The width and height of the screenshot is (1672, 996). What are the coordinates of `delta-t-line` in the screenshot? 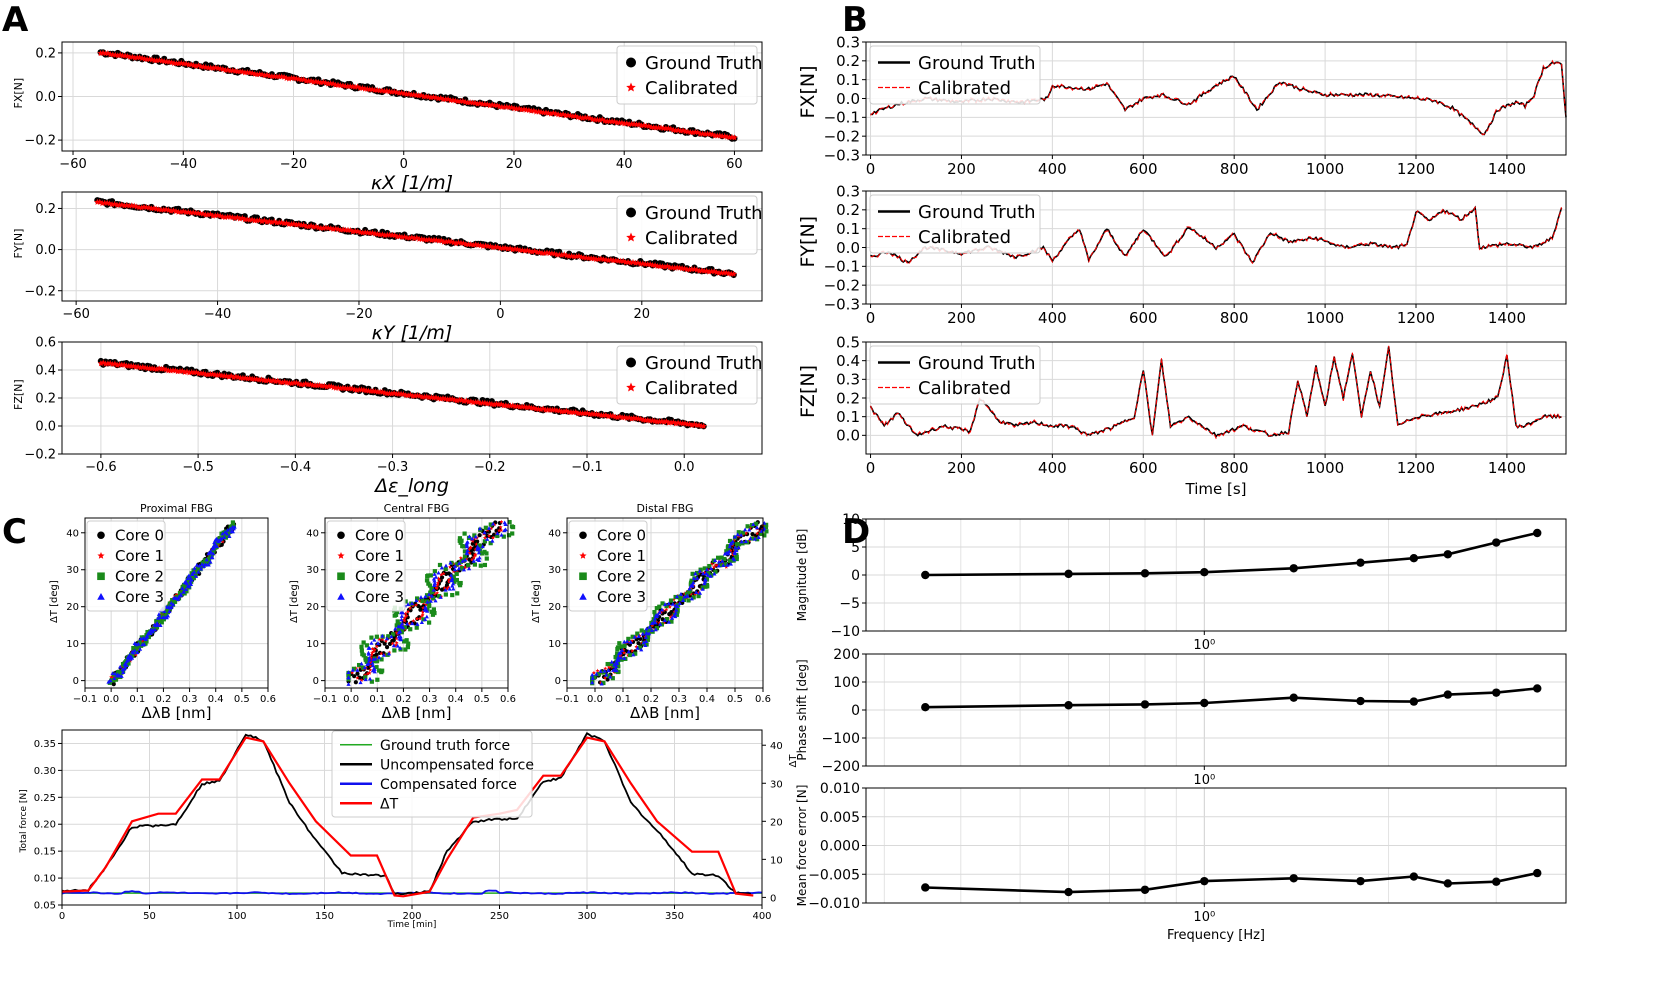 It's located at (407, 817).